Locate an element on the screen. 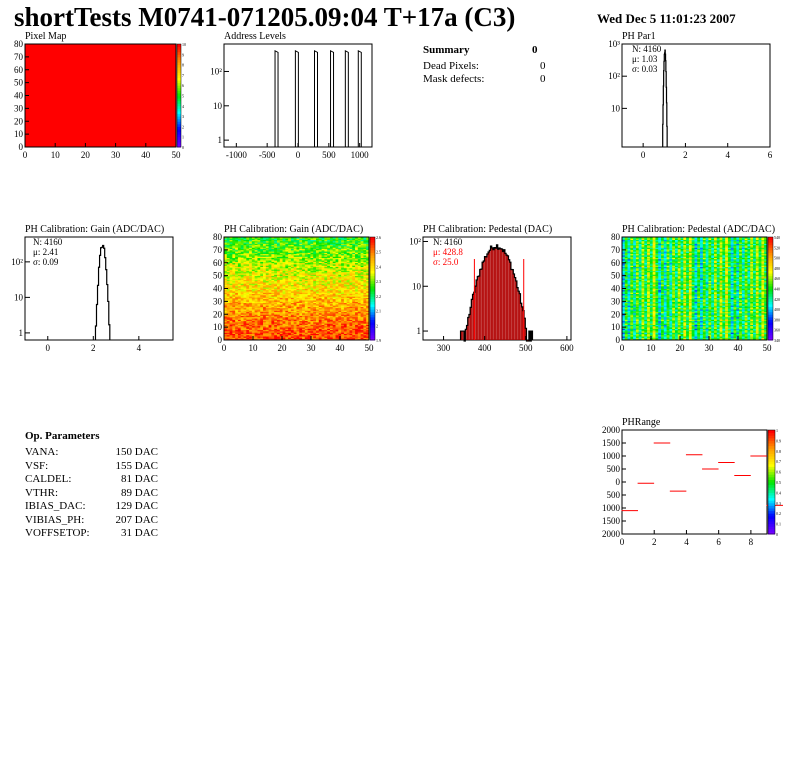 This screenshot has width=796, height=772. ped1d-title: PH Calibration: Pedestal (DAC) is located at coordinates (488, 229).